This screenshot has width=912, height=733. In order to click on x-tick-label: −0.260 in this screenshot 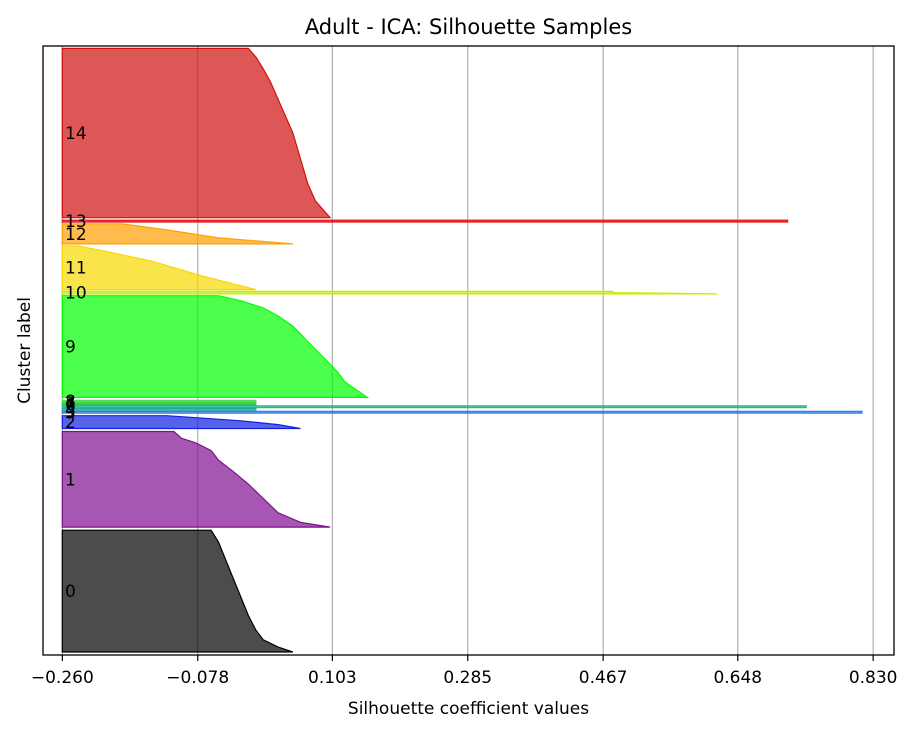, I will do `click(62, 678)`.